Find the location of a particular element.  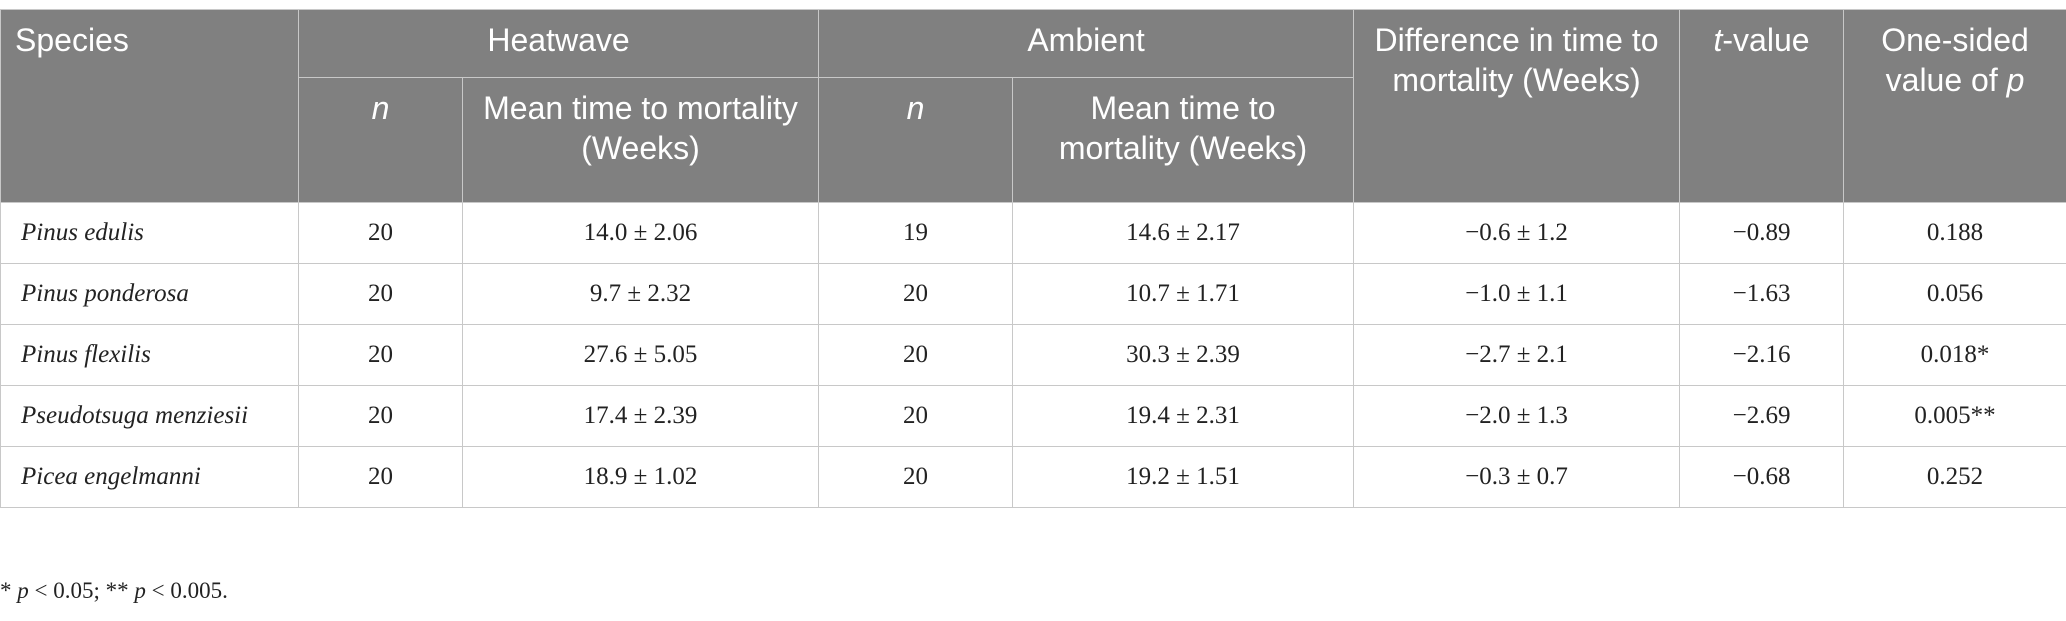

cell-ambient-n: 19 is located at coordinates (916, 233).